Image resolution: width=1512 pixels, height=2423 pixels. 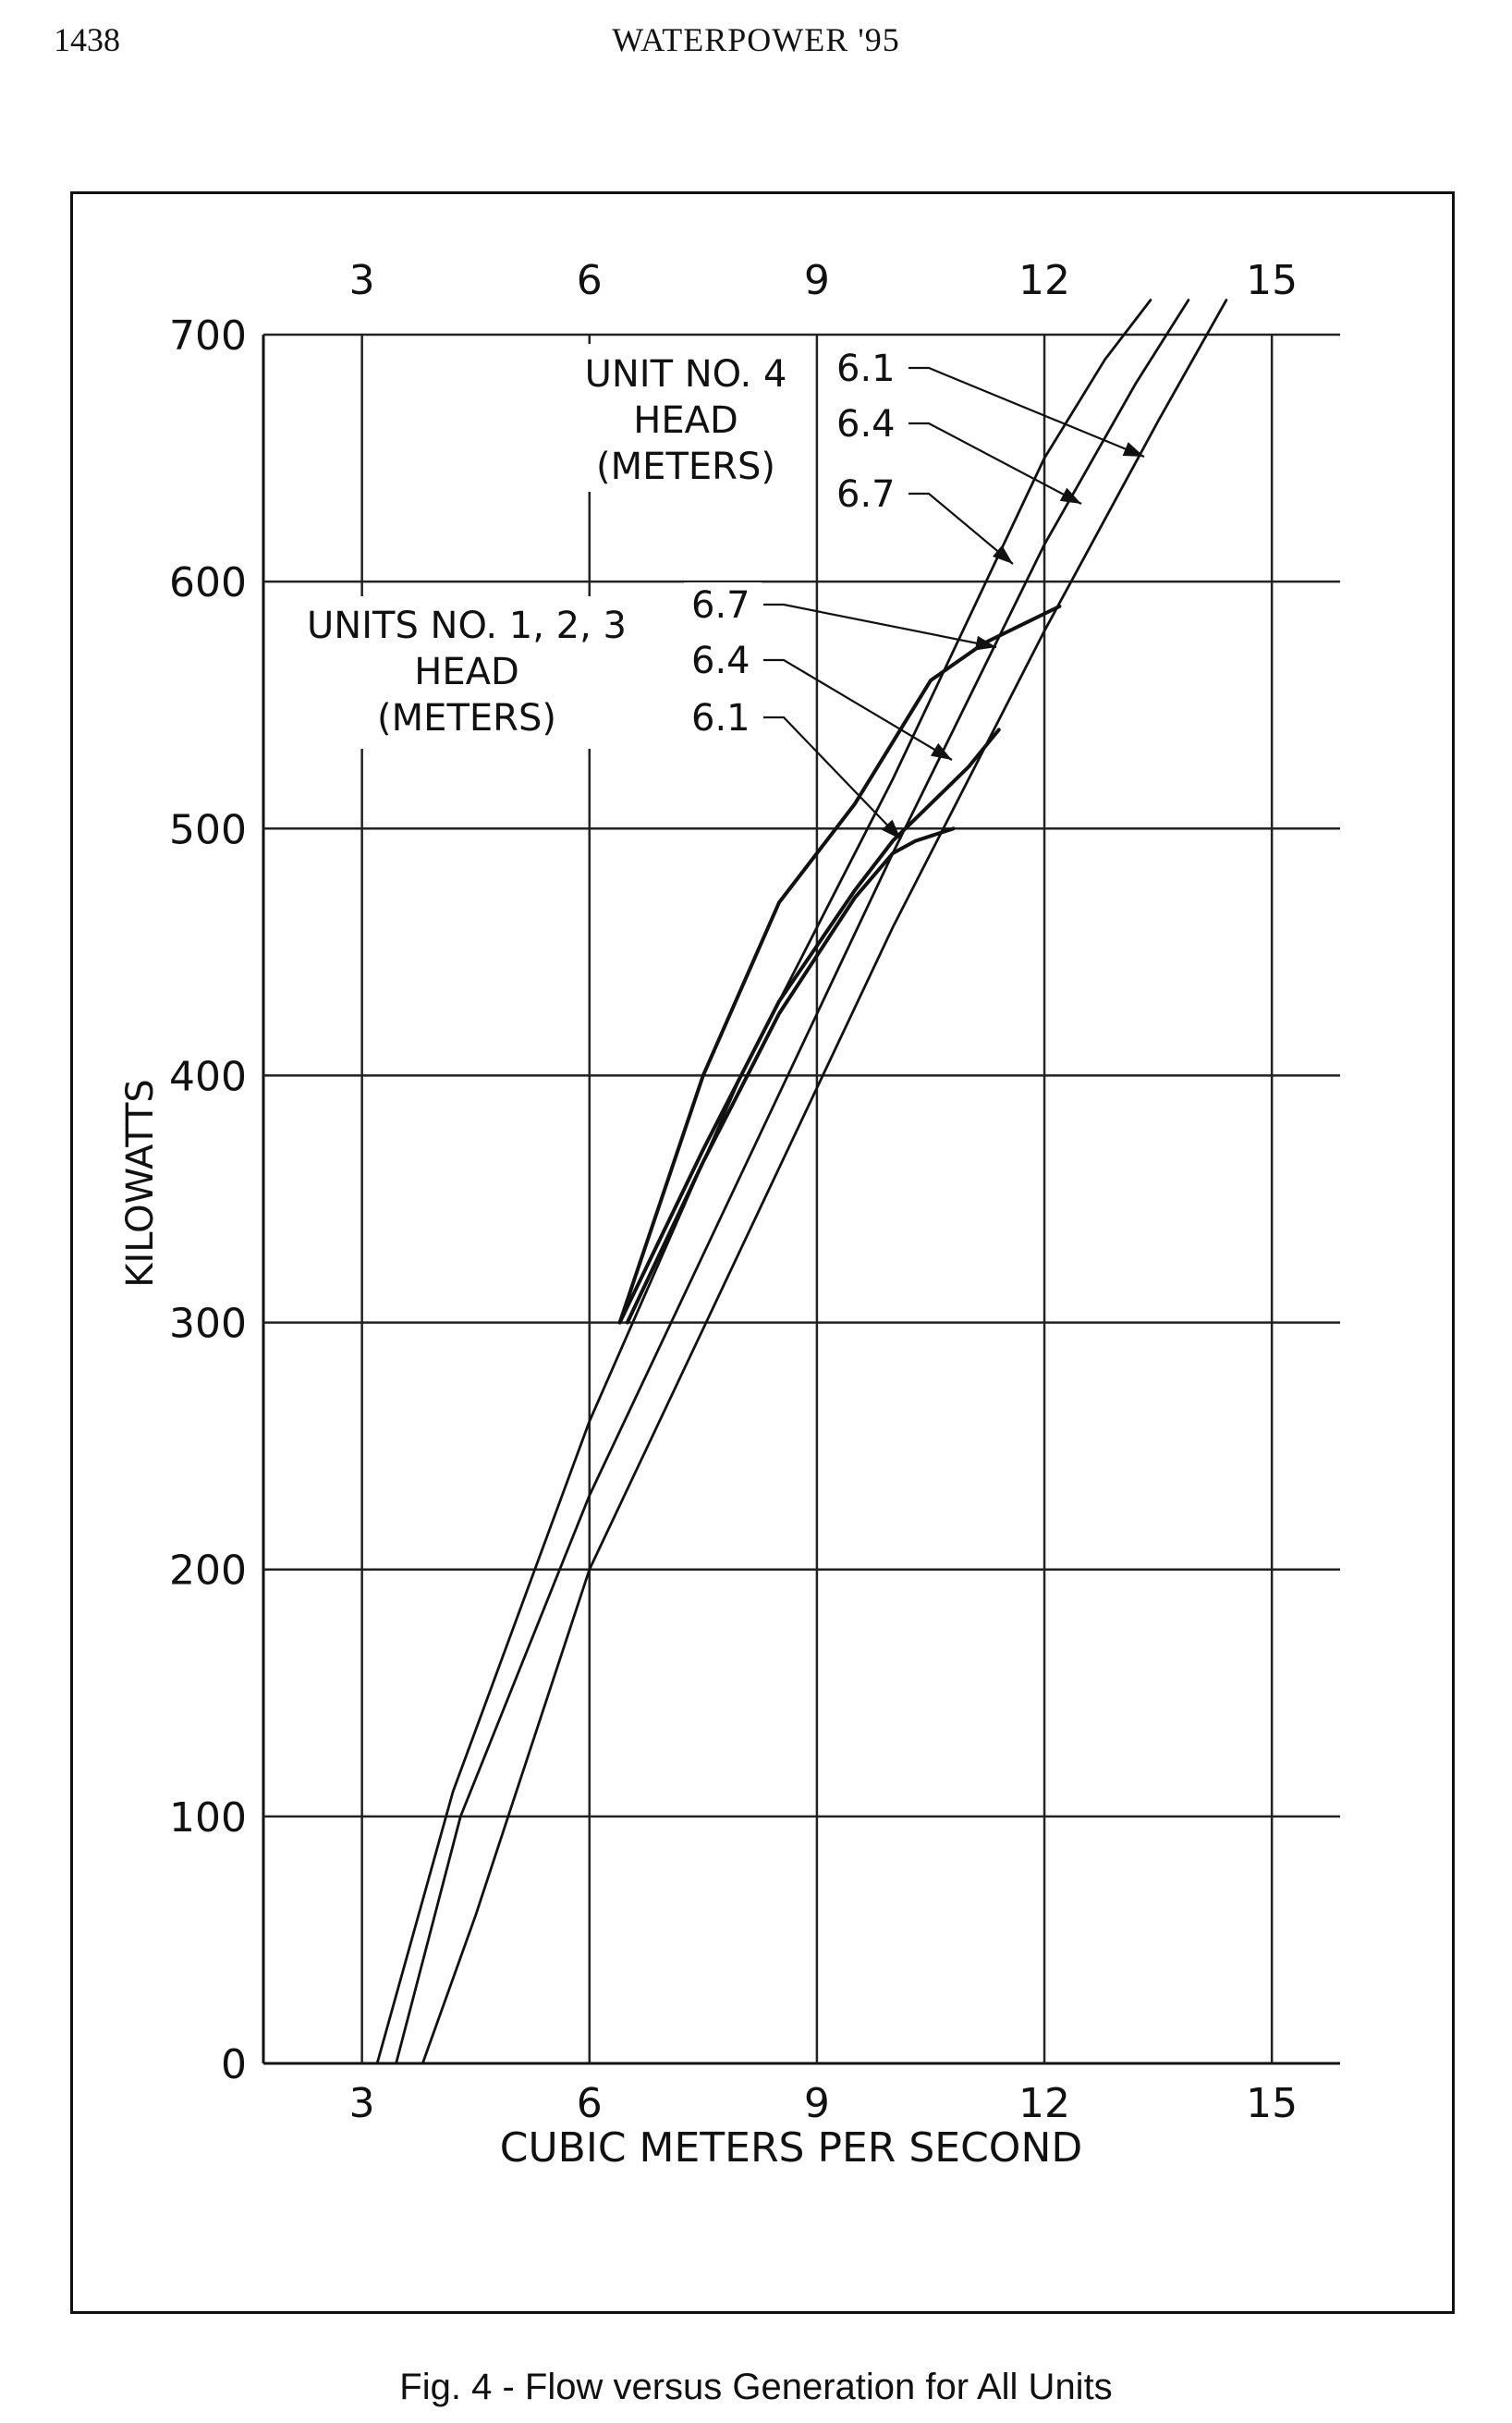 What do you see at coordinates (686, 374) in the screenshot?
I see `group-label-0-line-0: UNIT NO. 4` at bounding box center [686, 374].